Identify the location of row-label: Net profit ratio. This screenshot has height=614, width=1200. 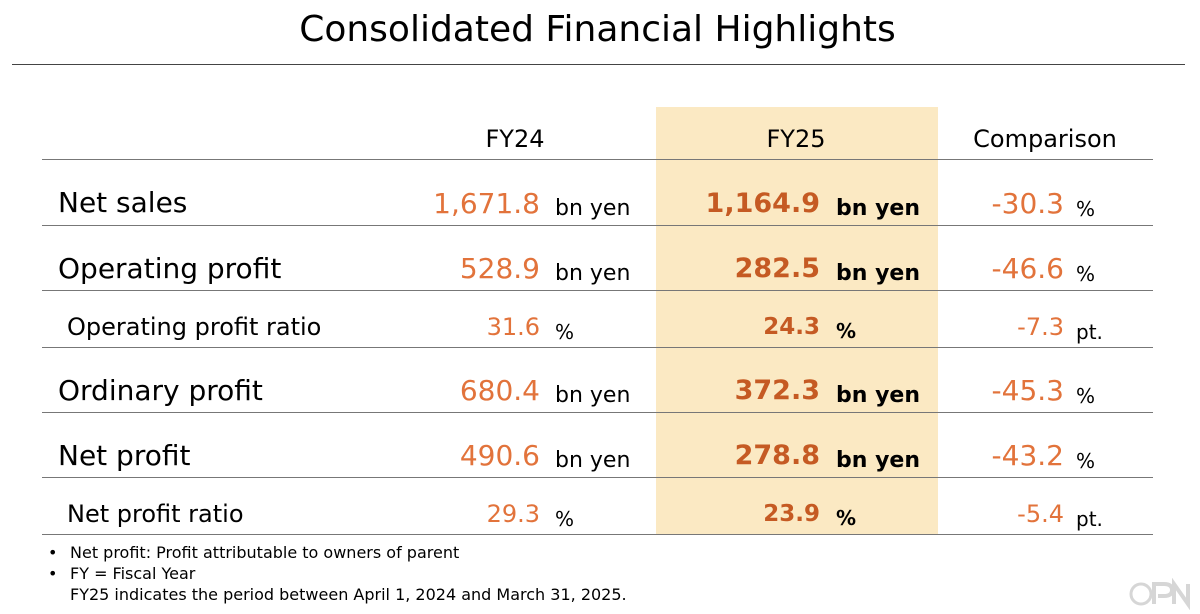
(155, 514).